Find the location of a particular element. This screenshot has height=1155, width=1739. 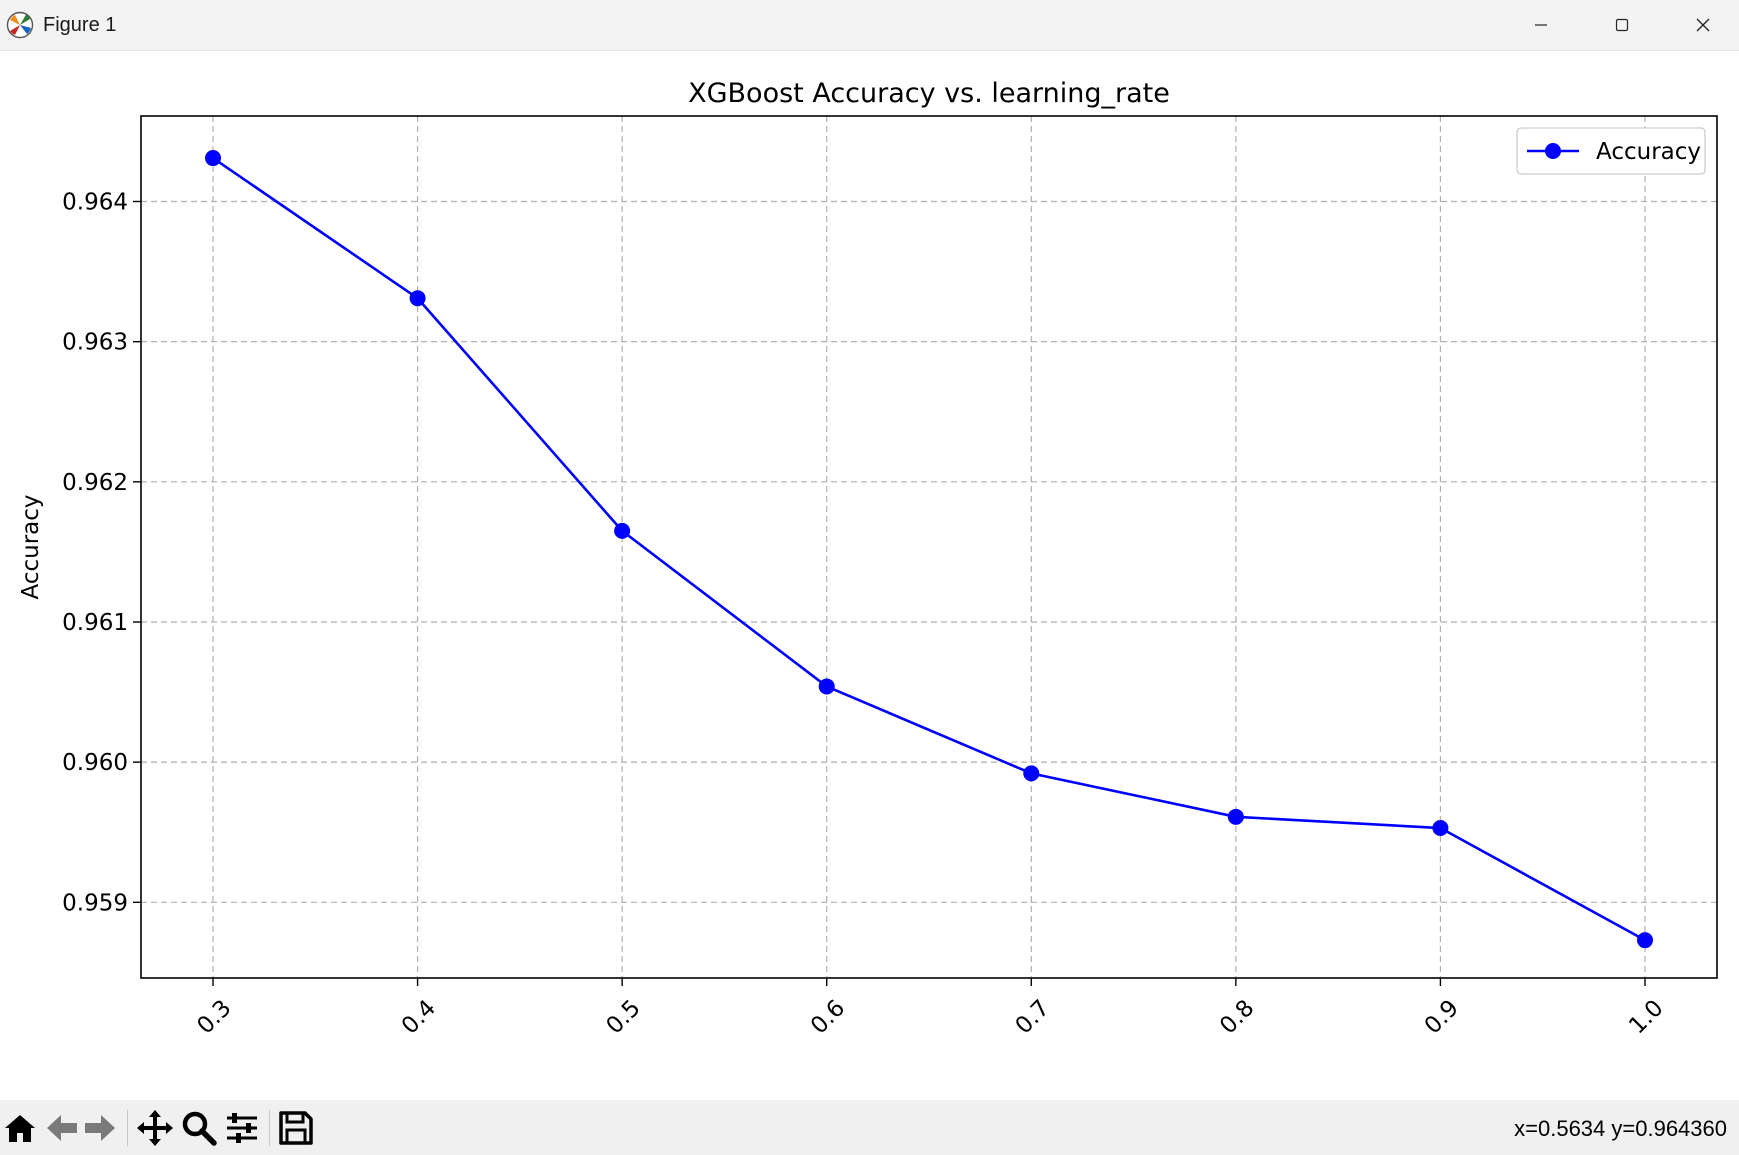

minimize-icon is located at coordinates (1541, 25).